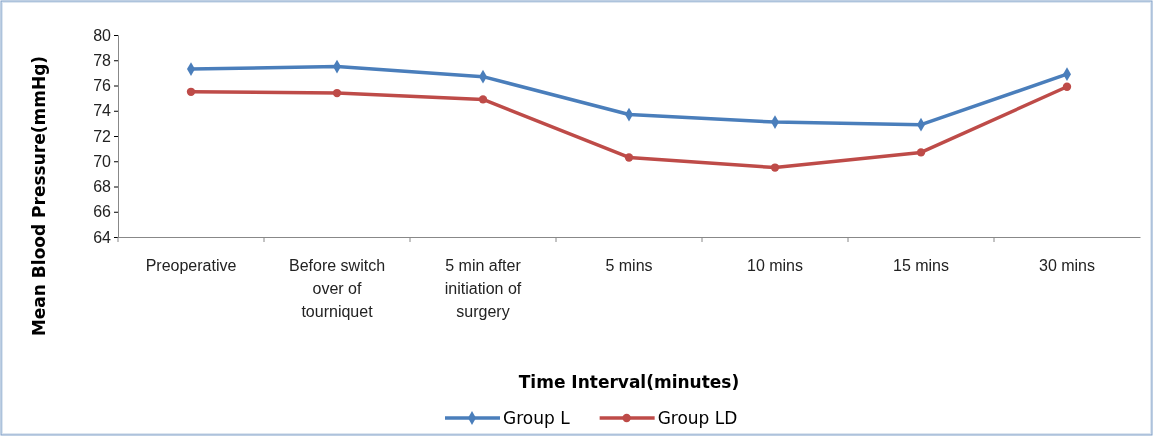 This screenshot has height=436, width=1153. I want to click on legend-label: Group L, so click(537, 418).